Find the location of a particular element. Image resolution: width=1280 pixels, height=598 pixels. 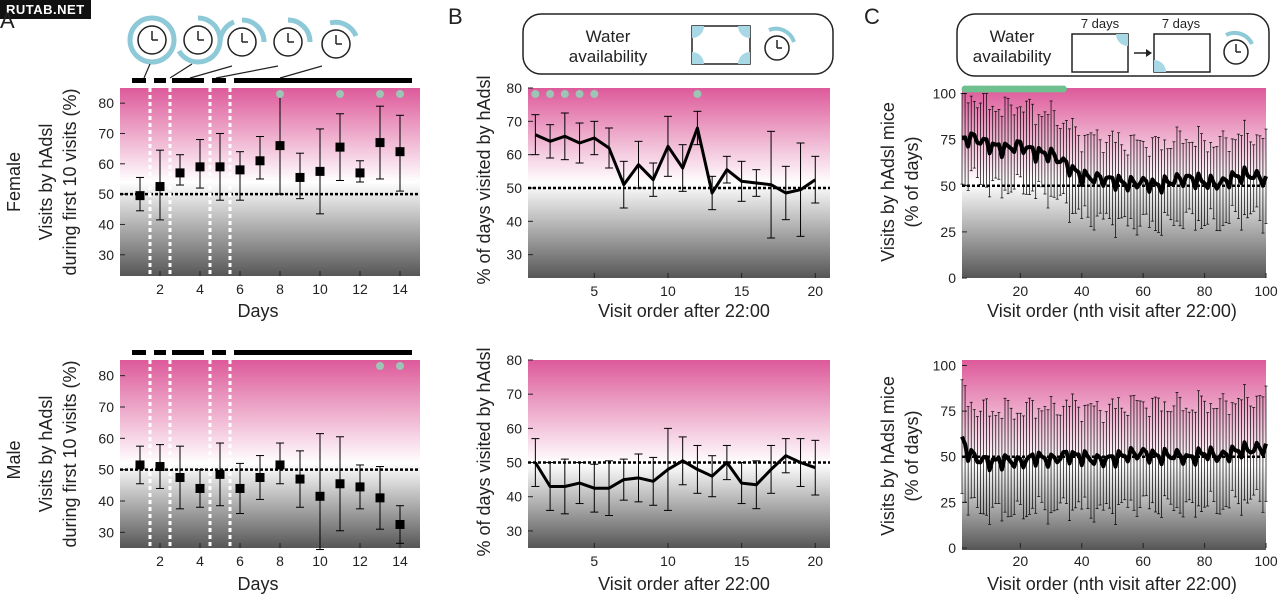

y-tick-label: 80 is located at coordinates (514, 360).